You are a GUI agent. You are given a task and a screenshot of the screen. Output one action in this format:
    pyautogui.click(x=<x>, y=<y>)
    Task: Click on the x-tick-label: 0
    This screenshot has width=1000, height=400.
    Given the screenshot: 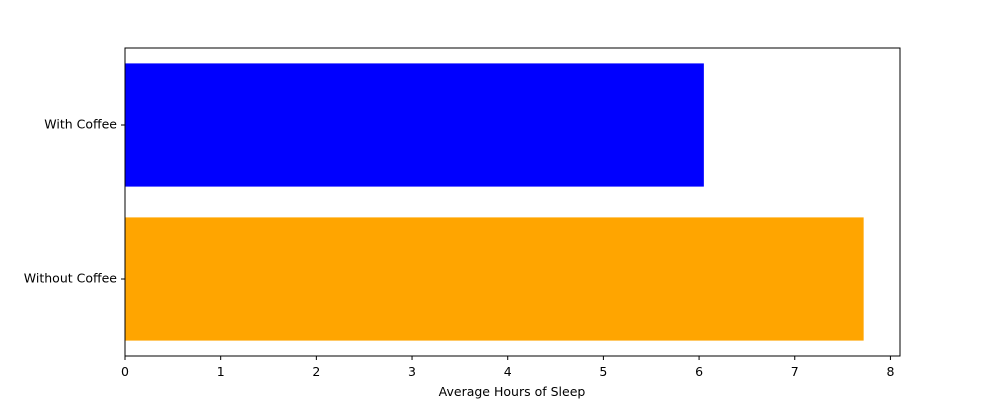 What is the action you would take?
    pyautogui.click(x=125, y=371)
    